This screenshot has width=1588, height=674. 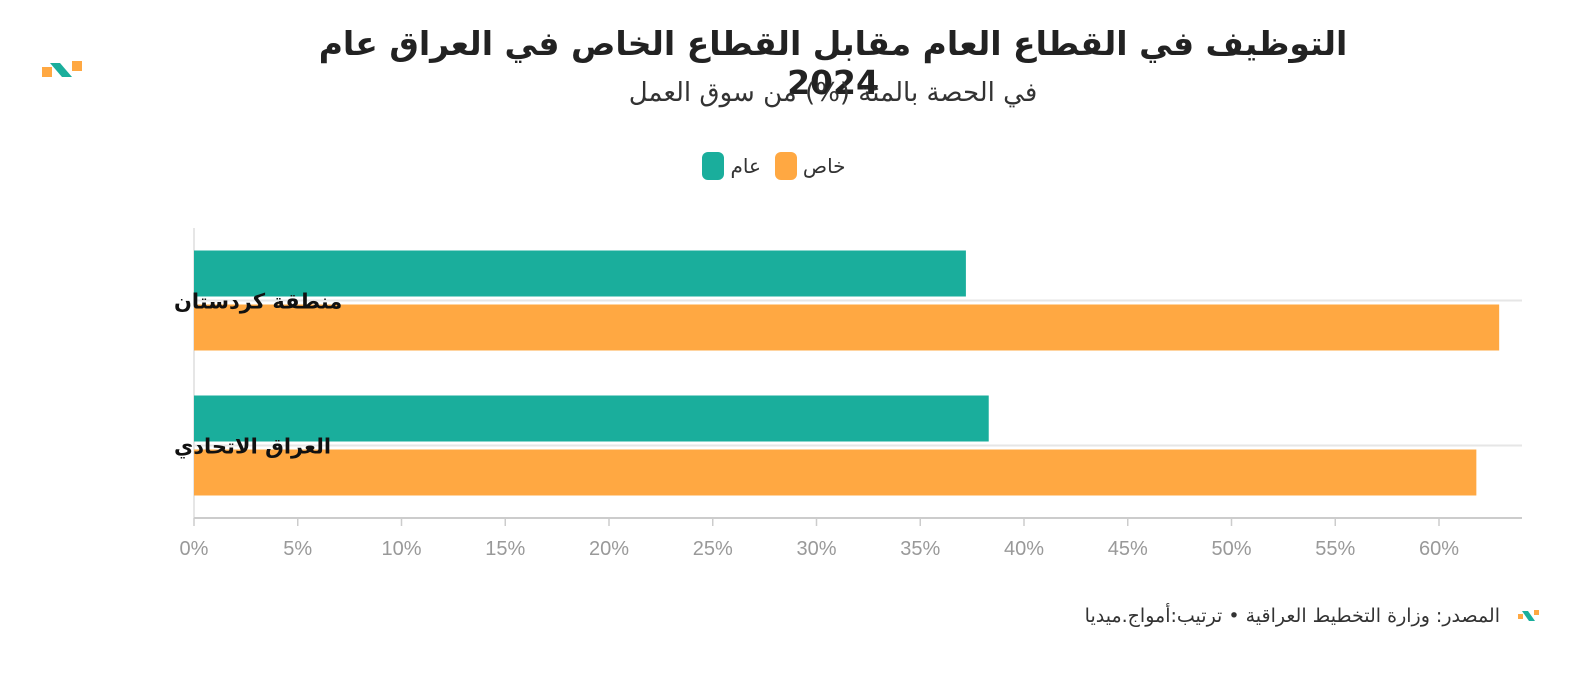 I want to click on chart-subtitle: في الحصة بالمئة (%) من سوق العمل, so click(x=833, y=93).